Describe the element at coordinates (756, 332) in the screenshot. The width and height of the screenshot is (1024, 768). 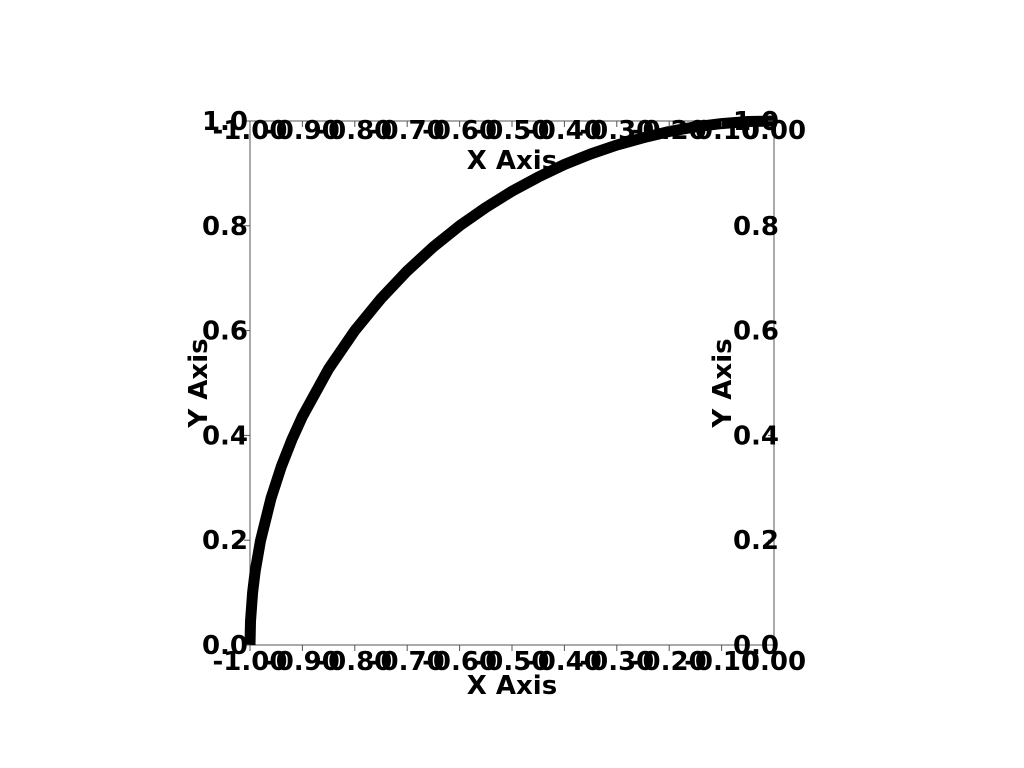
I see `y-tick-label-right: 0.6` at that location.